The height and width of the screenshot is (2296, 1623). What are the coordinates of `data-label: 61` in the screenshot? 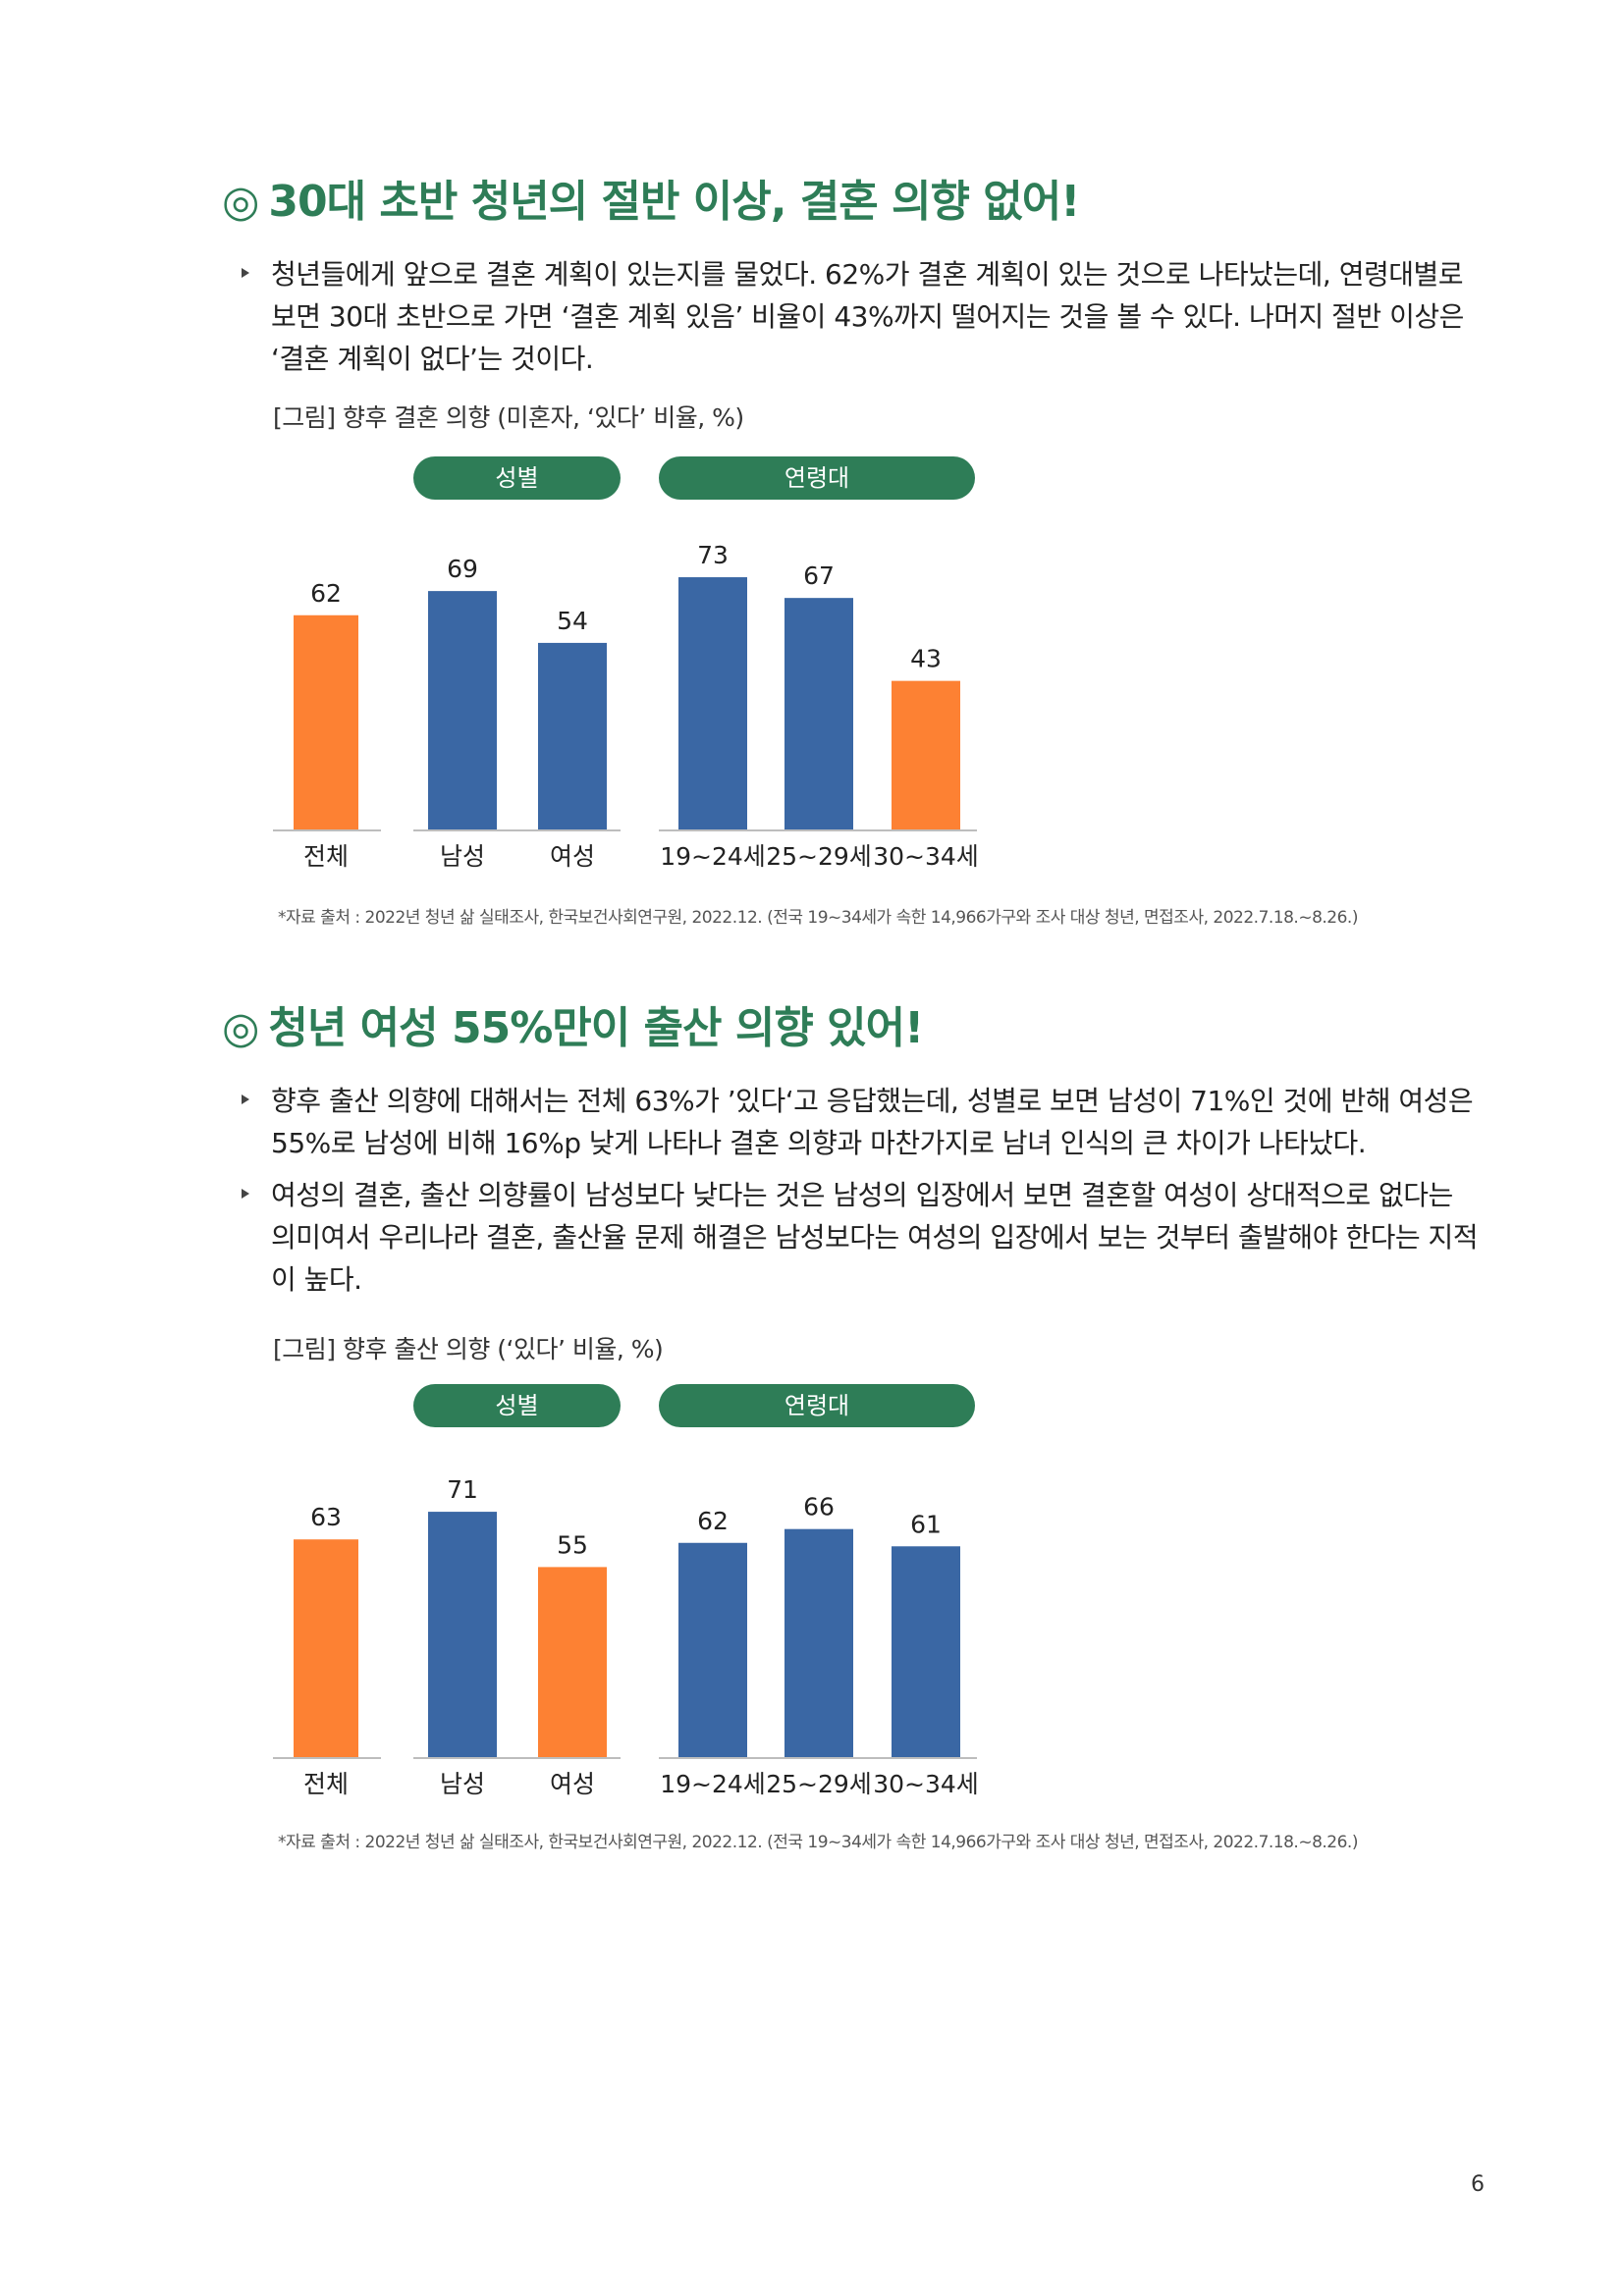 It's located at (926, 1524).